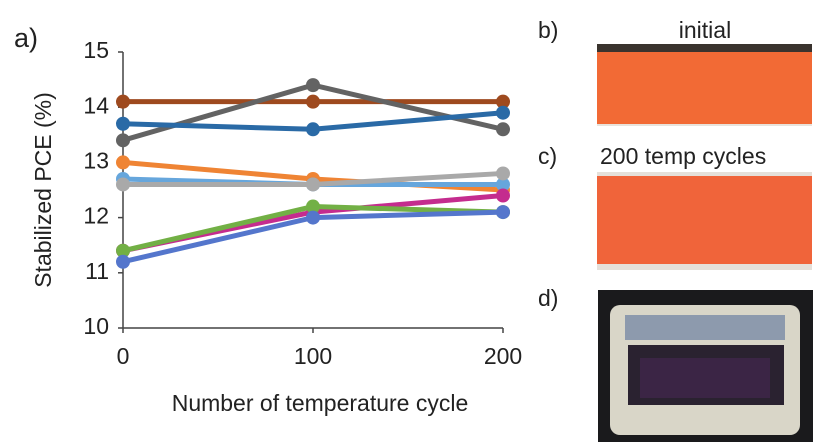  Describe the element at coordinates (704, 48) in the screenshot. I see `photo-edge` at that location.